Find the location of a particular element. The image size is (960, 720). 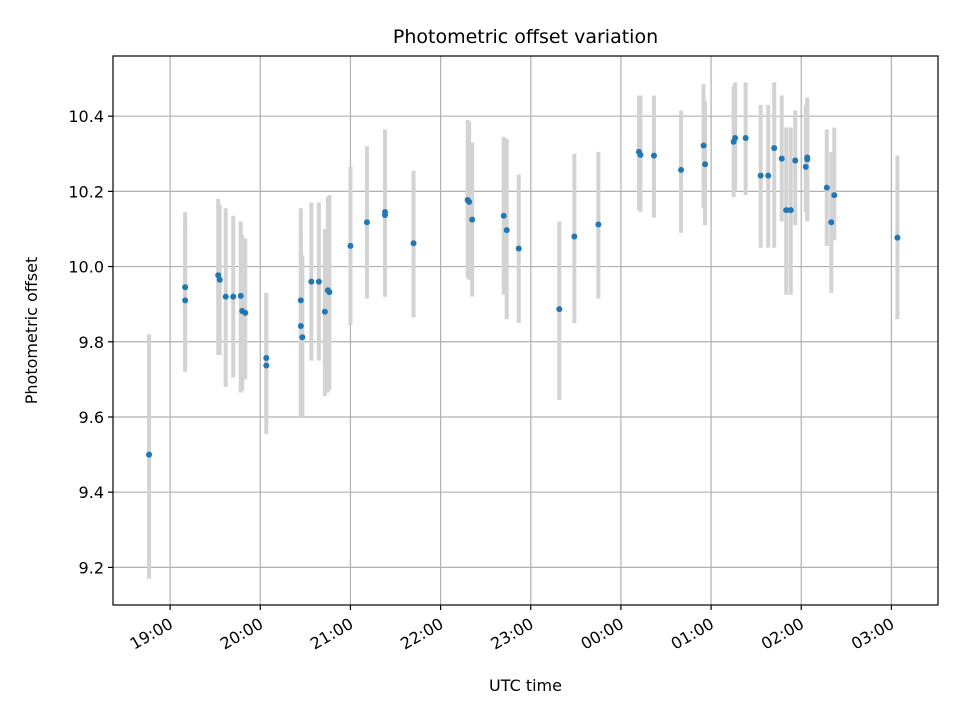

x-tick-label: 02:00 is located at coordinates (782, 634).